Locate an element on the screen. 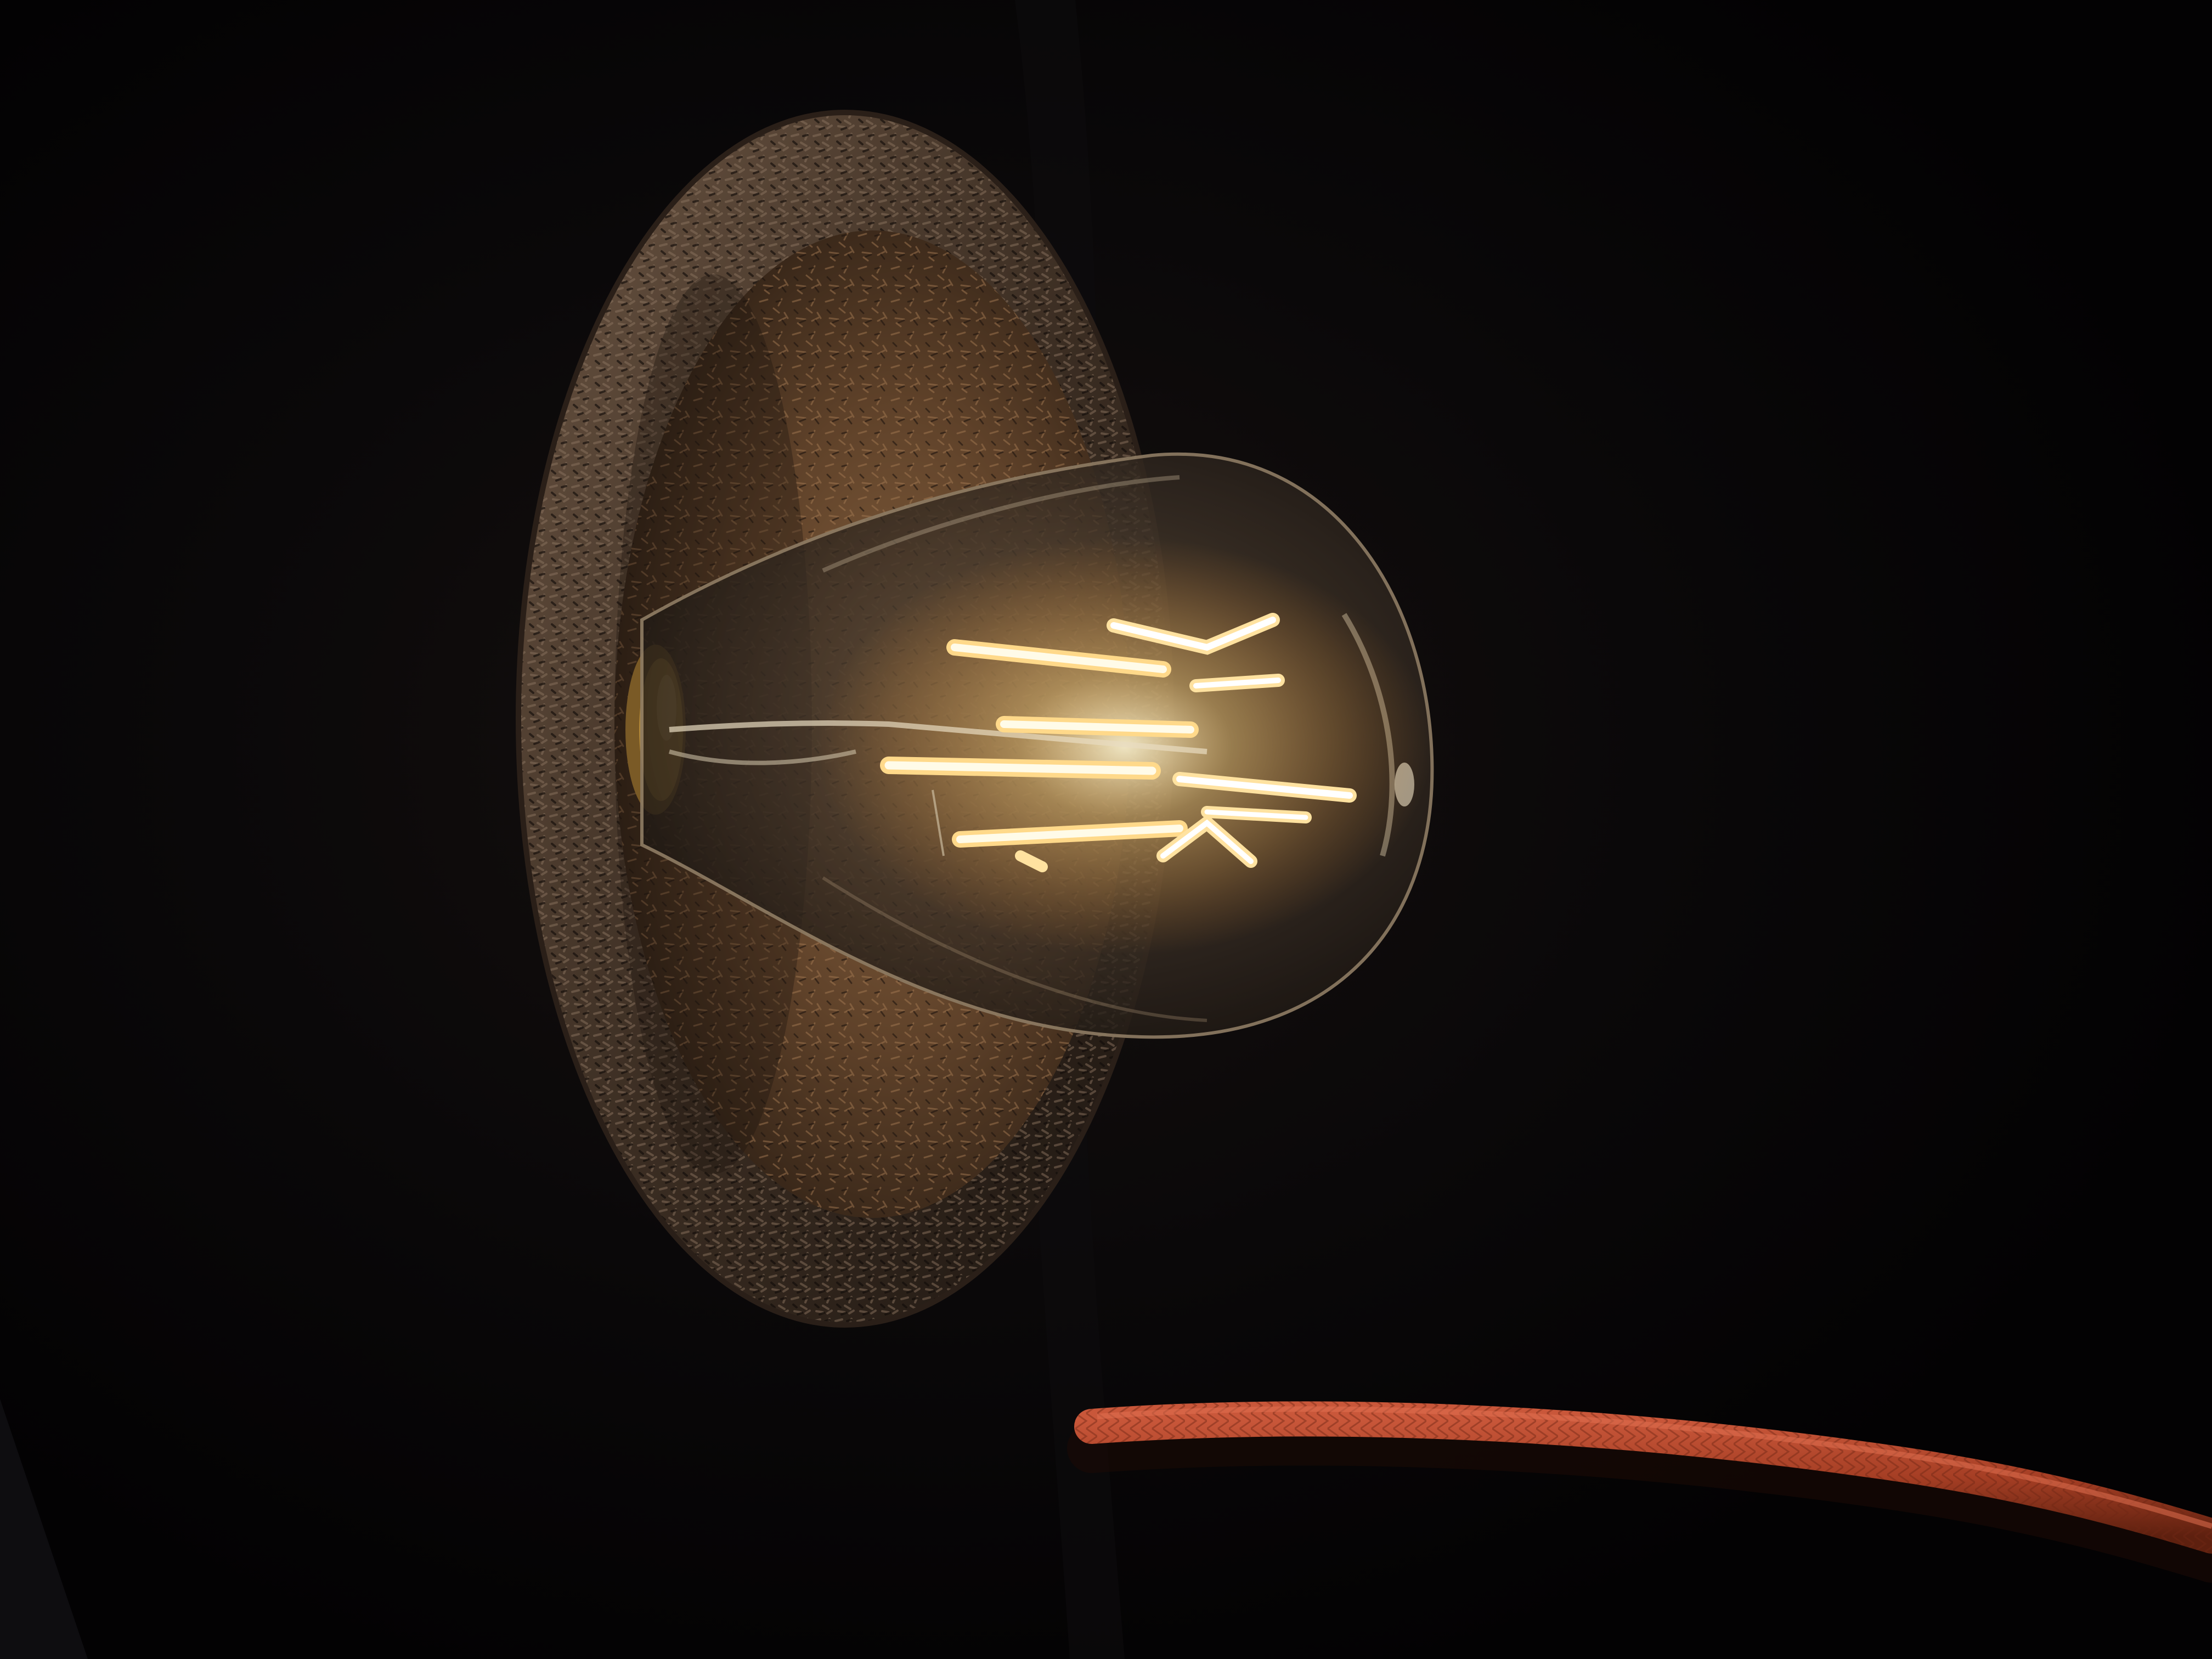 This screenshot has height=1659, width=2212. power-cord is located at coordinates (1640, 1492).